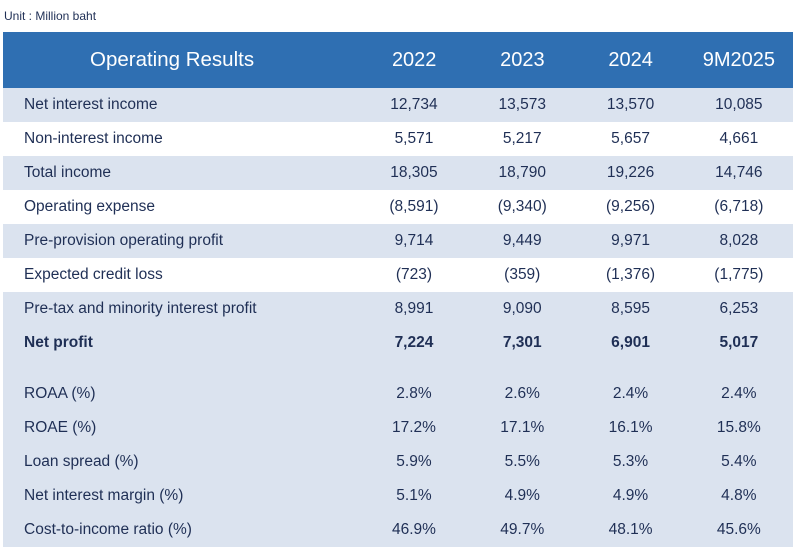 The image size is (794, 547). What do you see at coordinates (522, 138) in the screenshot?
I see `cell-value: 5,217` at bounding box center [522, 138].